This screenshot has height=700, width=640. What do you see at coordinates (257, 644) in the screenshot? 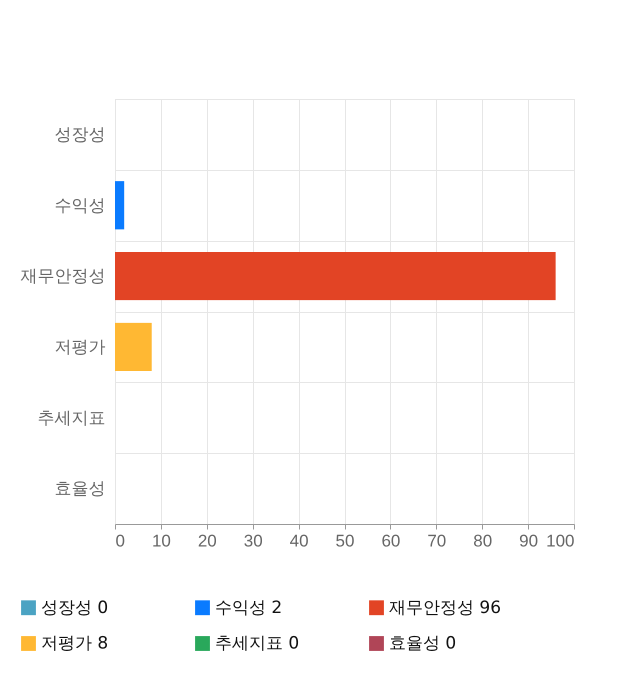
I see `legend-label: 추세지표 0` at bounding box center [257, 644].